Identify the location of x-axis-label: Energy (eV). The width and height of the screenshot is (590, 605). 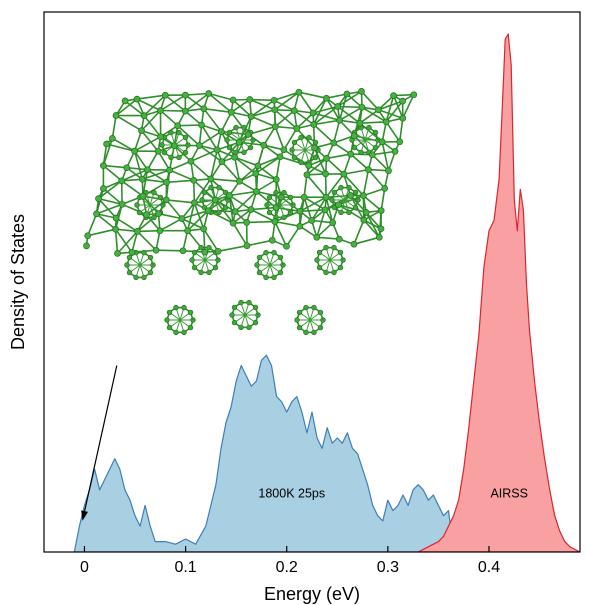
(312, 594).